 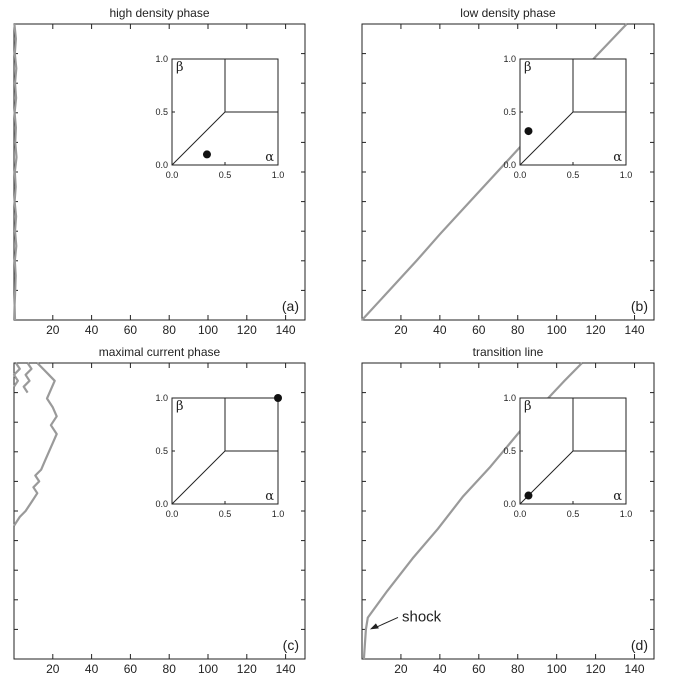 What do you see at coordinates (159, 13) in the screenshot?
I see `panel-title: high density phase` at bounding box center [159, 13].